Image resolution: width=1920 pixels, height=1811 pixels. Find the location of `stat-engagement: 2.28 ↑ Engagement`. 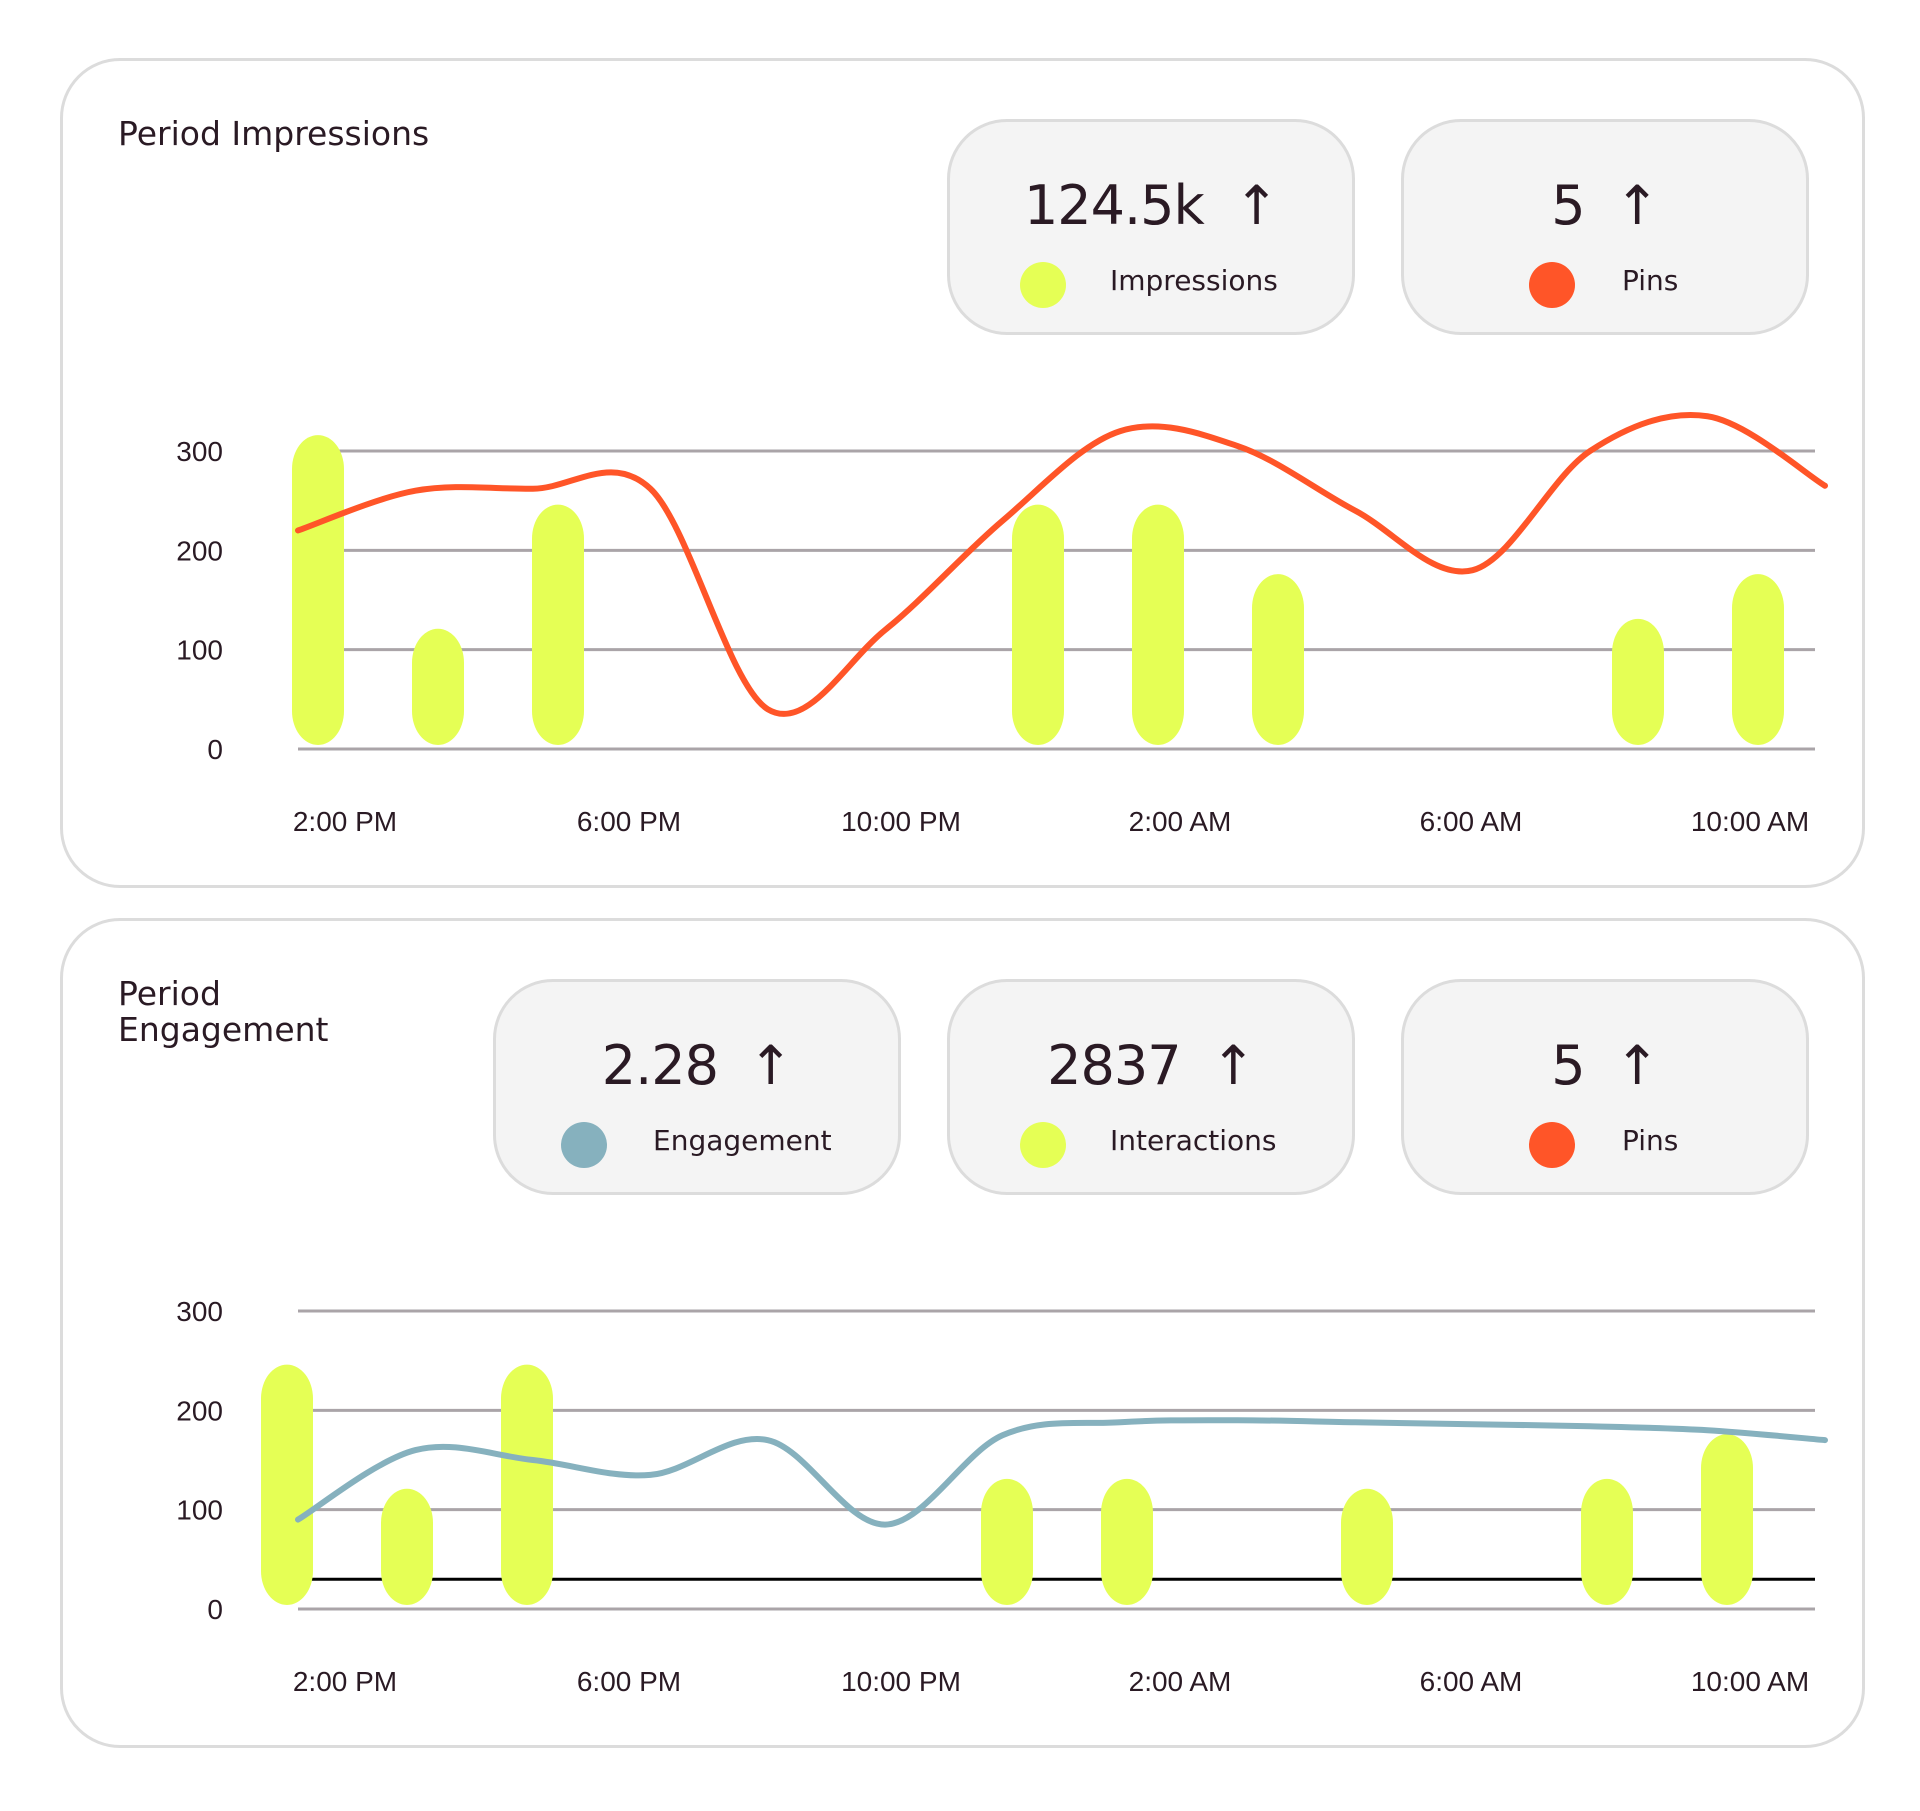

stat-engagement: 2.28 ↑ Engagement is located at coordinates (697, 1087).